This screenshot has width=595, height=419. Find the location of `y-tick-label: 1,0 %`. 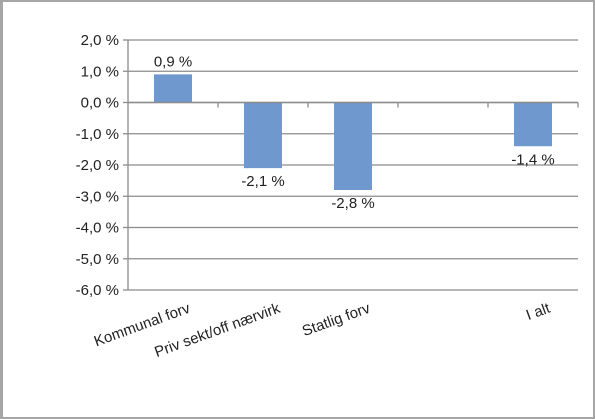

y-tick-label: 1,0 % is located at coordinates (100, 71).